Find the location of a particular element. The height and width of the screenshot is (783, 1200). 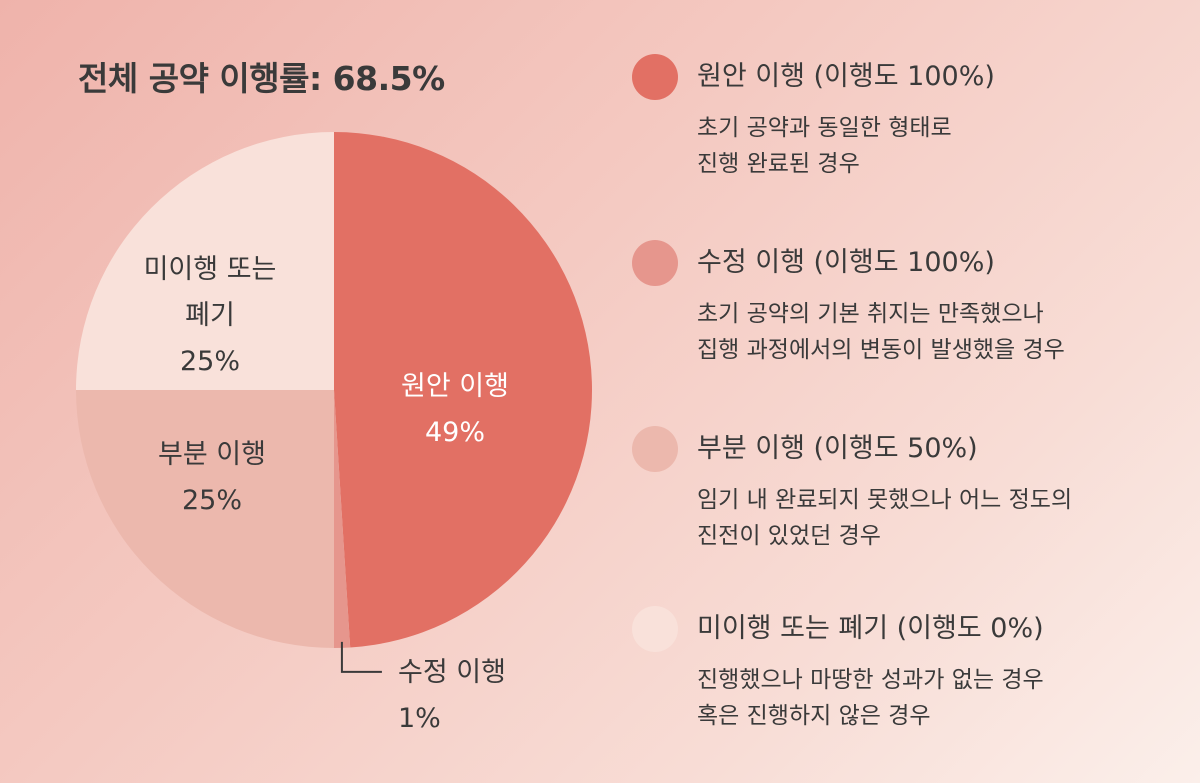

legend-desc-original: 초기 공약과 동일한 형태로 진행 완료된 경우 is located at coordinates (824, 146).